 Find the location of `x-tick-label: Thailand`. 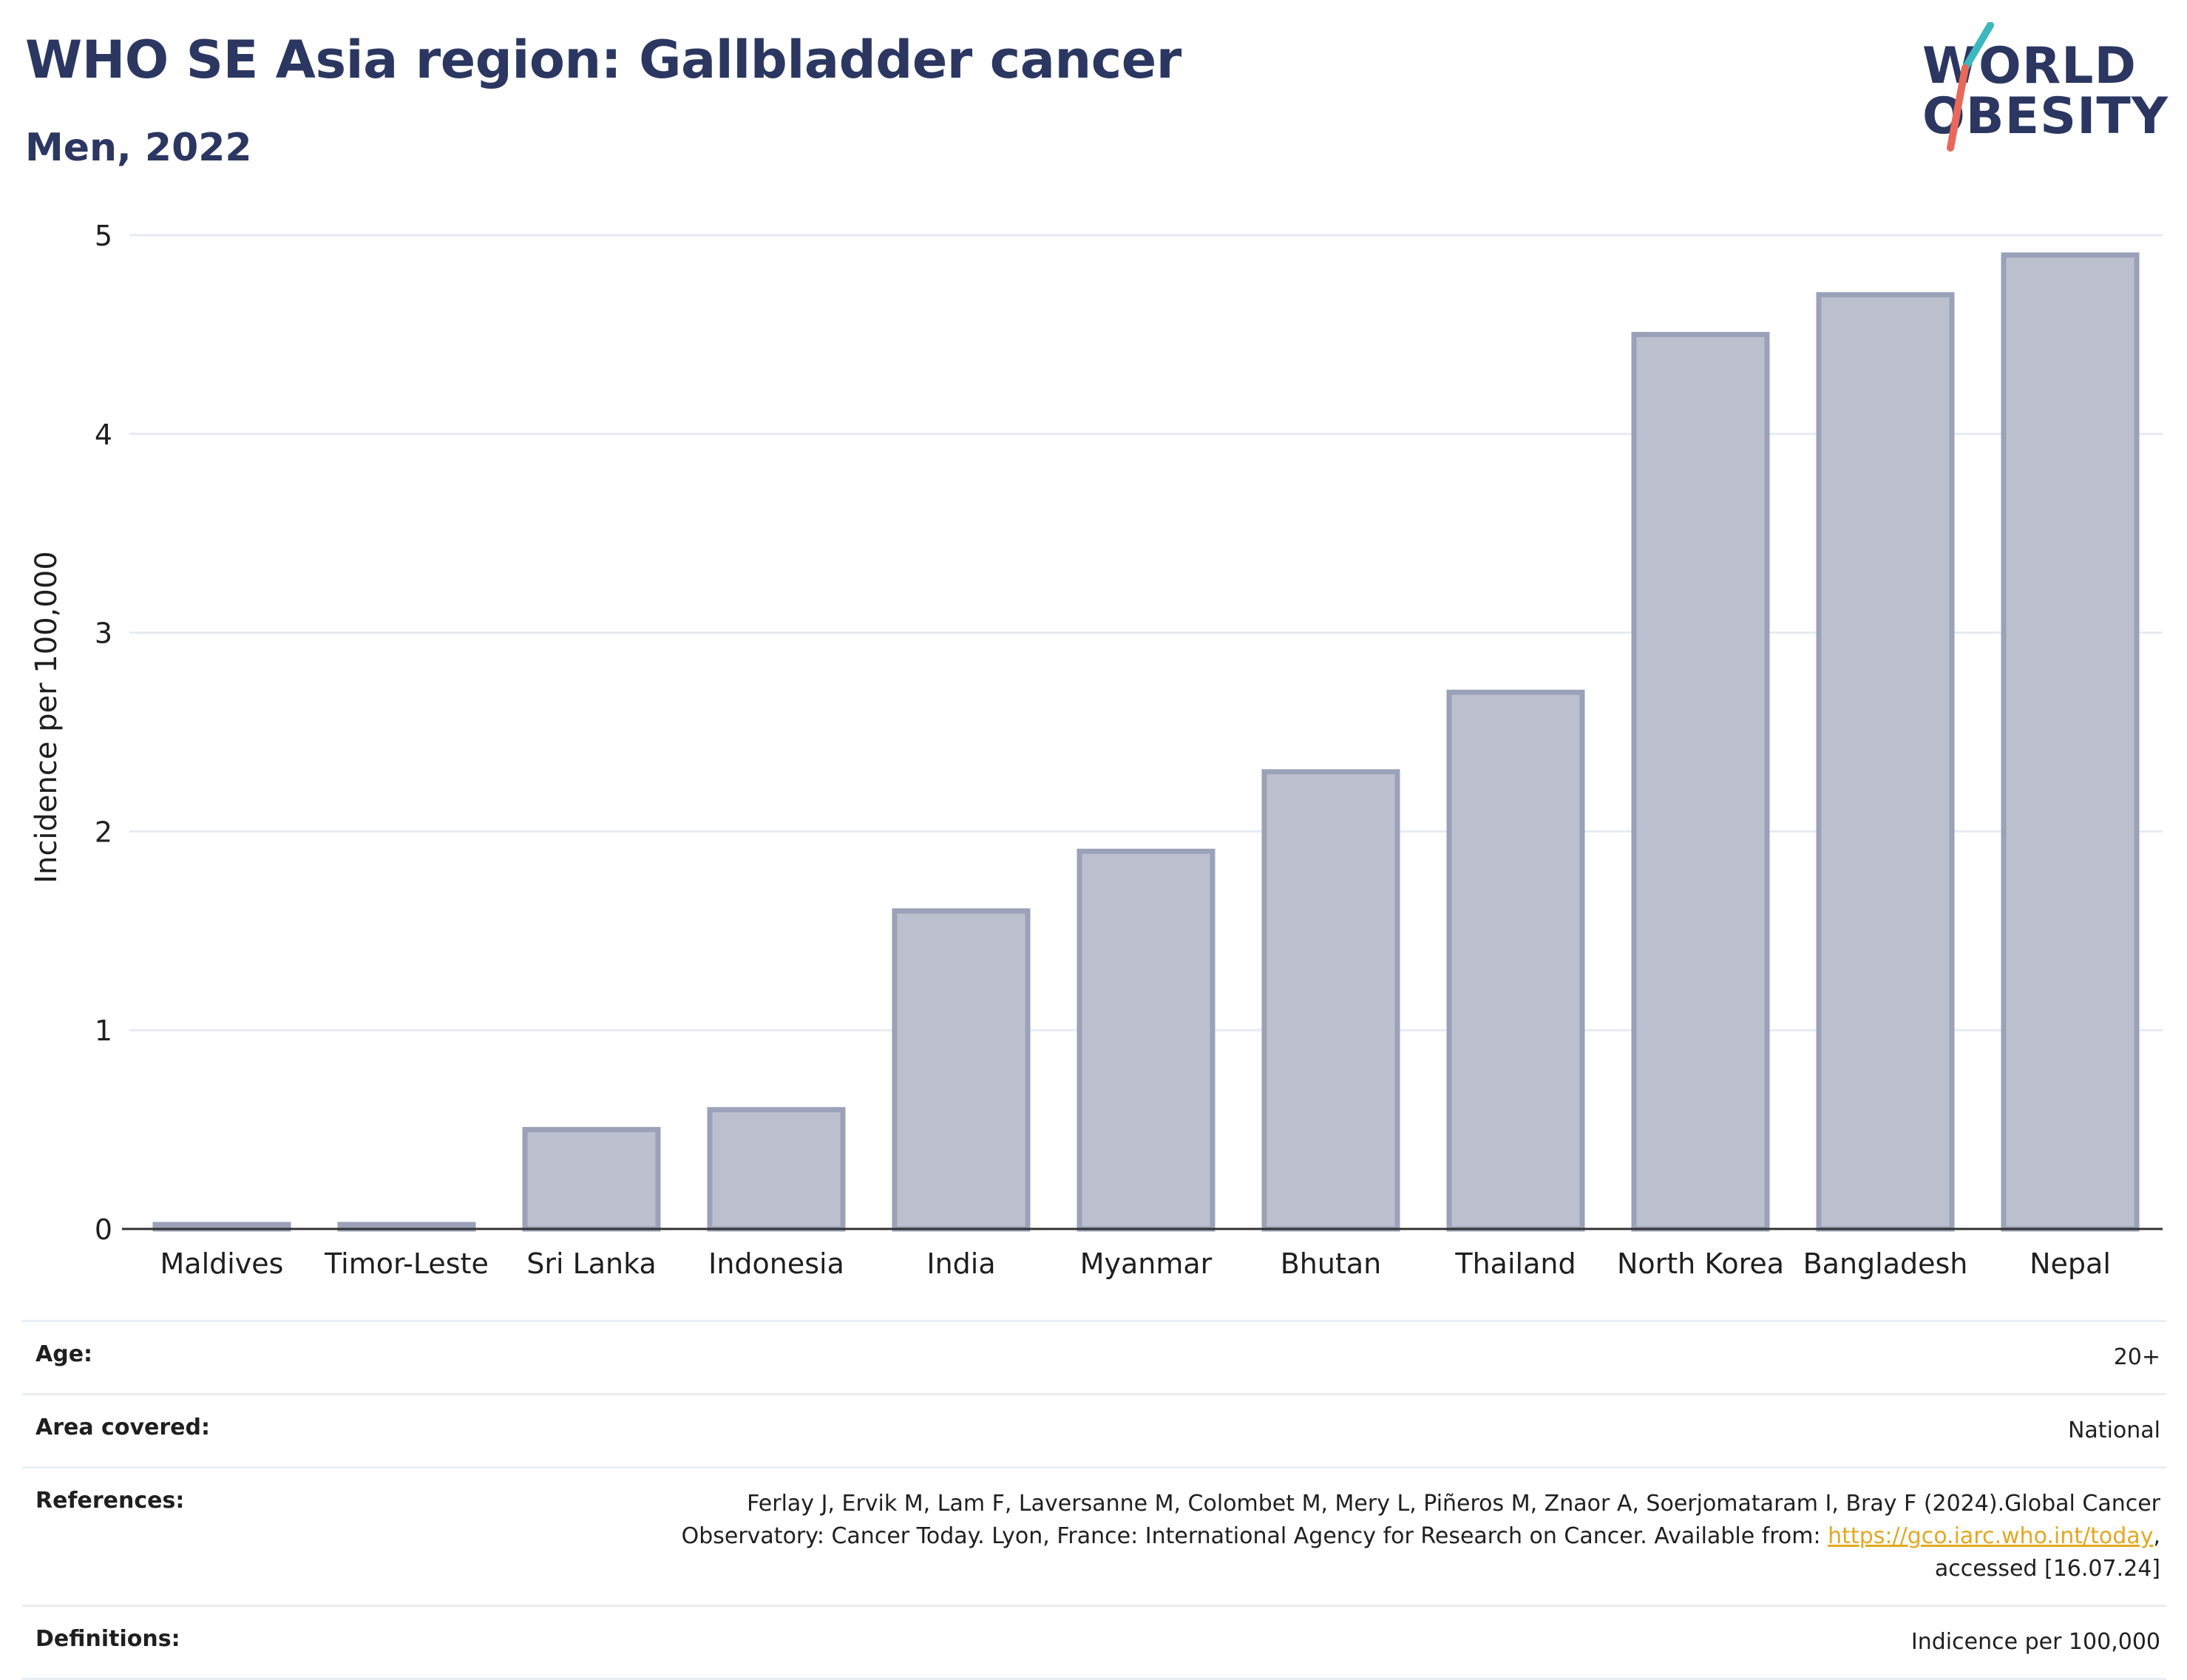

x-tick-label: Thailand is located at coordinates (1515, 1263).